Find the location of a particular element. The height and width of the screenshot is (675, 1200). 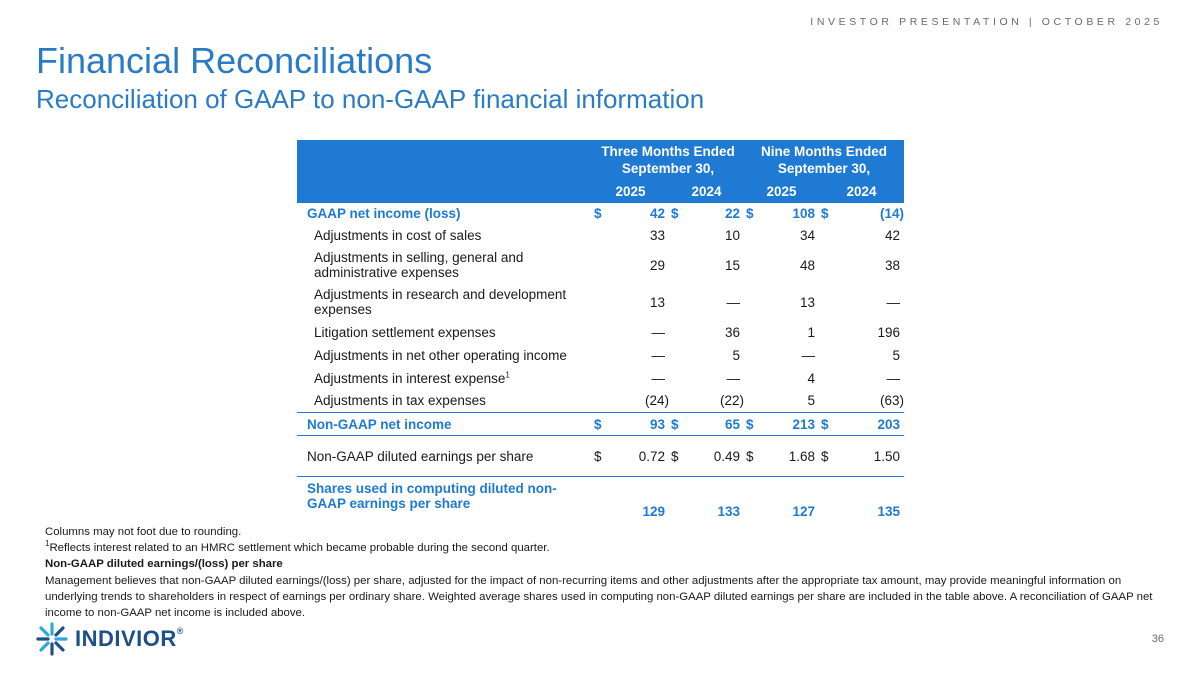

row-label: Litigation settlement expenses is located at coordinates (405, 332).